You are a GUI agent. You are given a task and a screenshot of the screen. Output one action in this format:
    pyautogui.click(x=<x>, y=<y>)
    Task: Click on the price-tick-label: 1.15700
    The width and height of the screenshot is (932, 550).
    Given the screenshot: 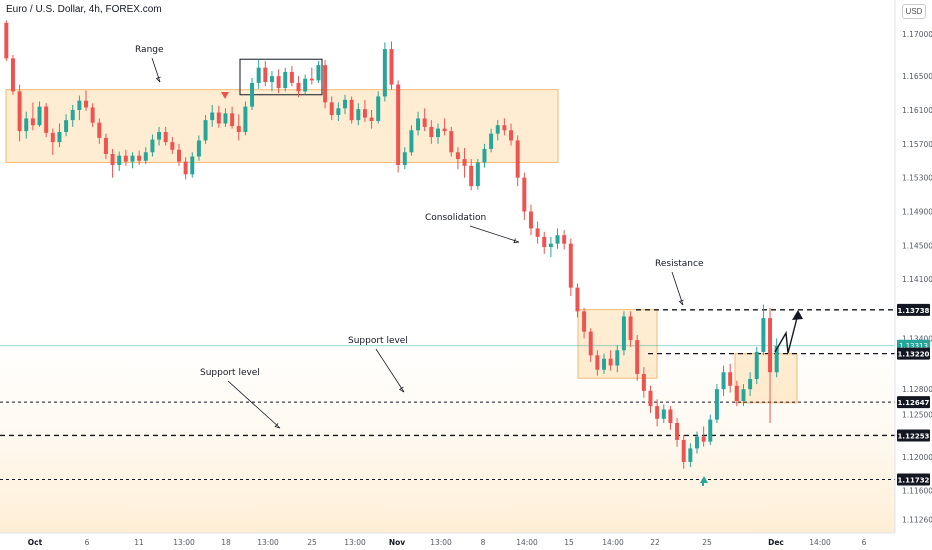 What is the action you would take?
    pyautogui.click(x=917, y=144)
    